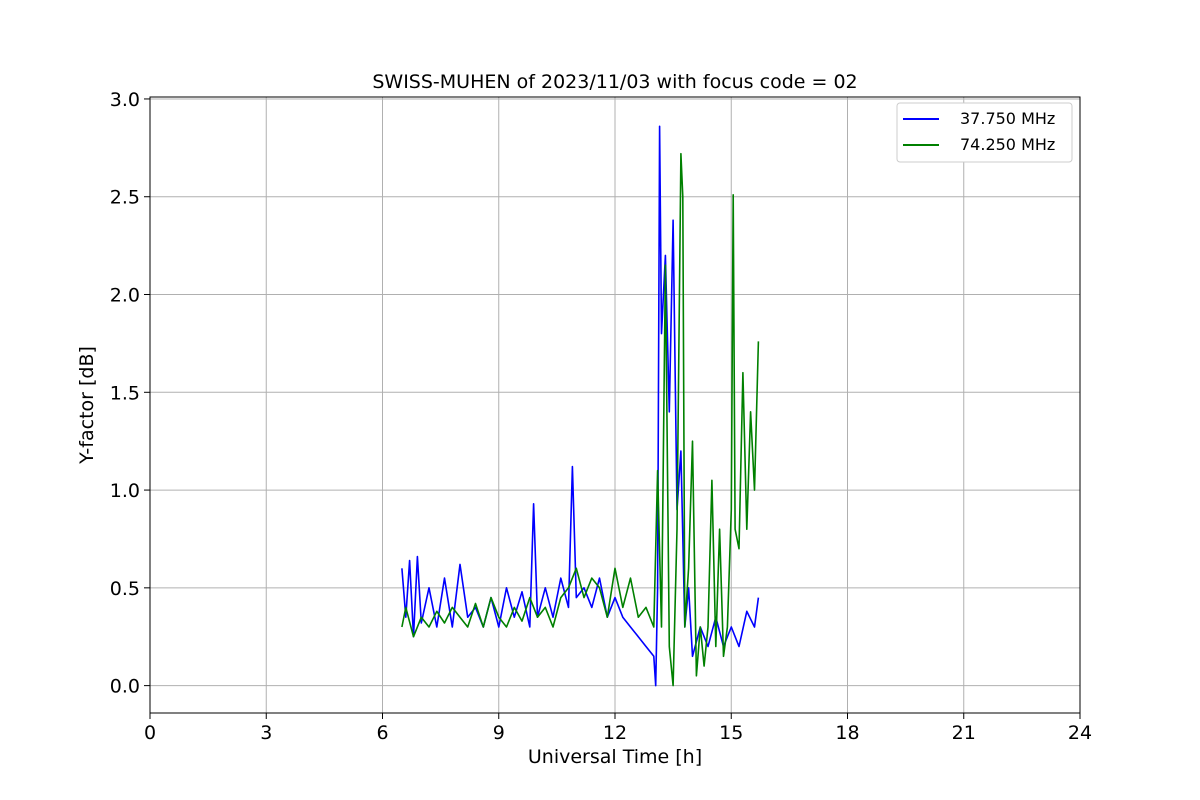  What do you see at coordinates (382, 733) in the screenshot?
I see `x-tick-label: 6` at bounding box center [382, 733].